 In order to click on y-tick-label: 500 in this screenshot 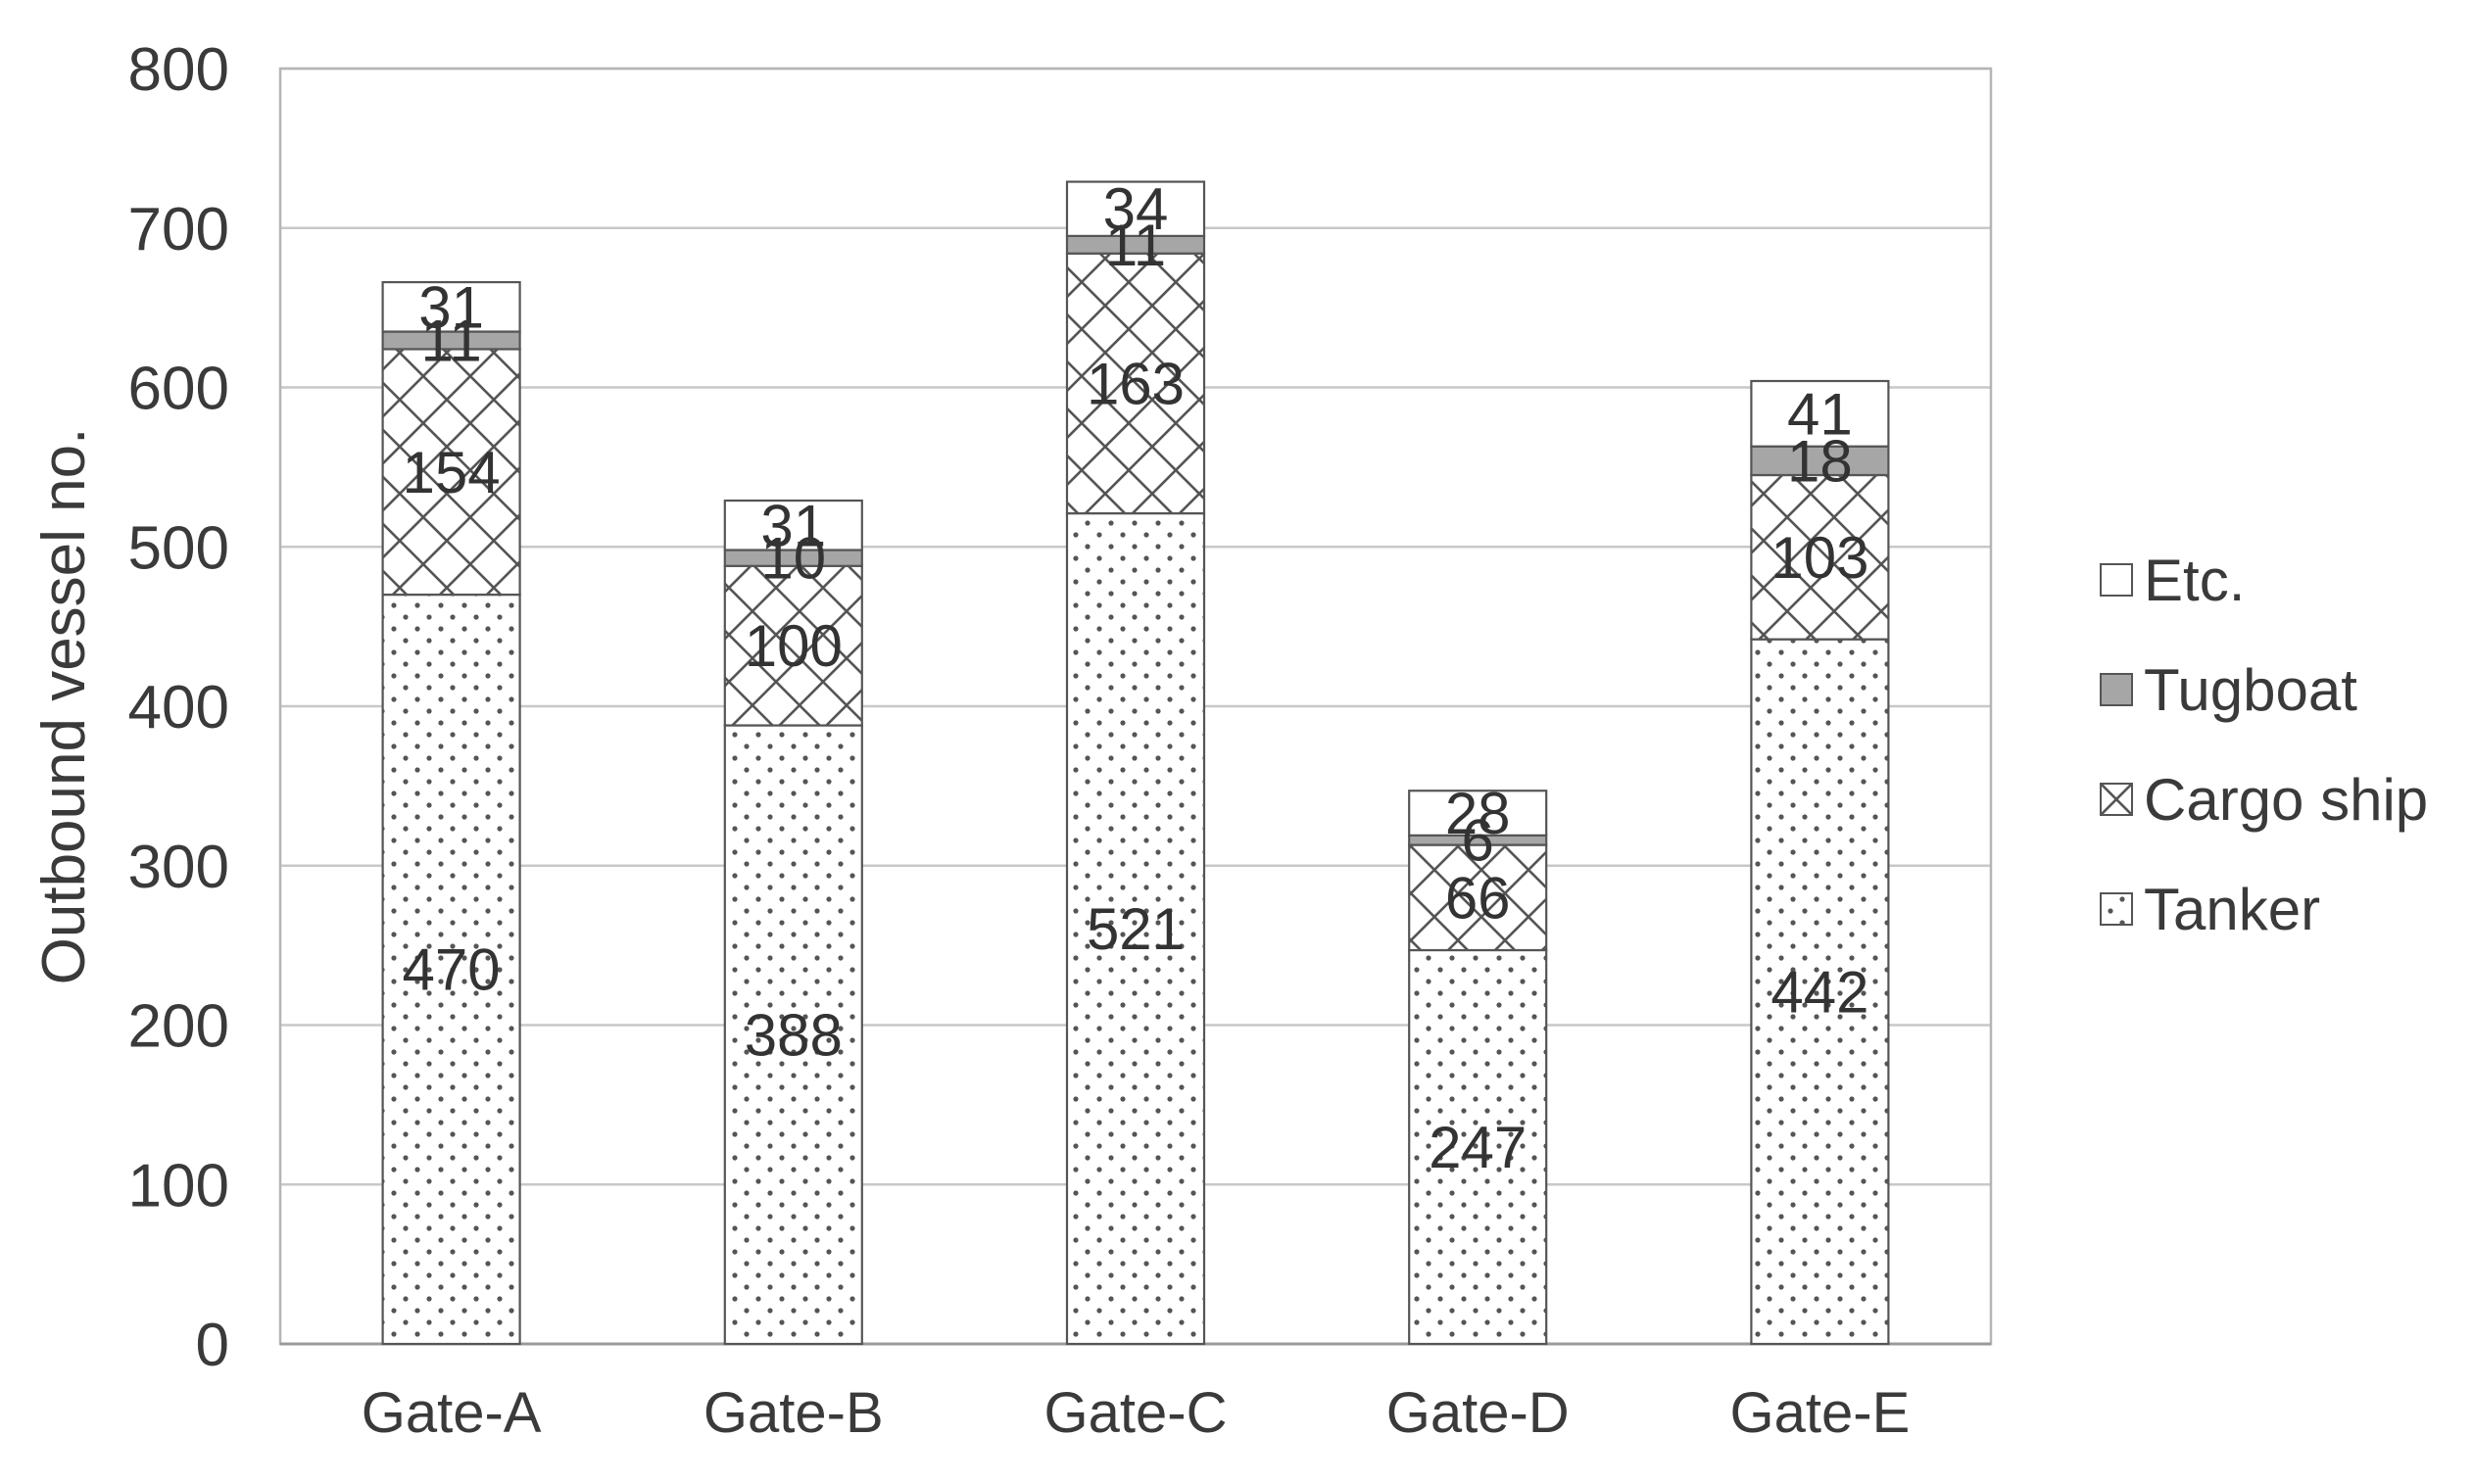, I will do `click(178, 548)`.